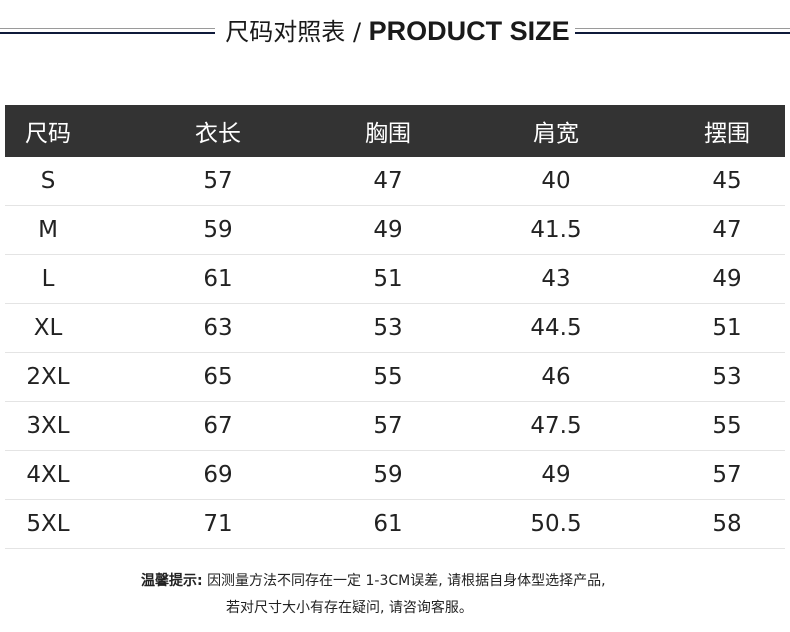 The width and height of the screenshot is (790, 632). I want to click on size-label: L, so click(48, 279).